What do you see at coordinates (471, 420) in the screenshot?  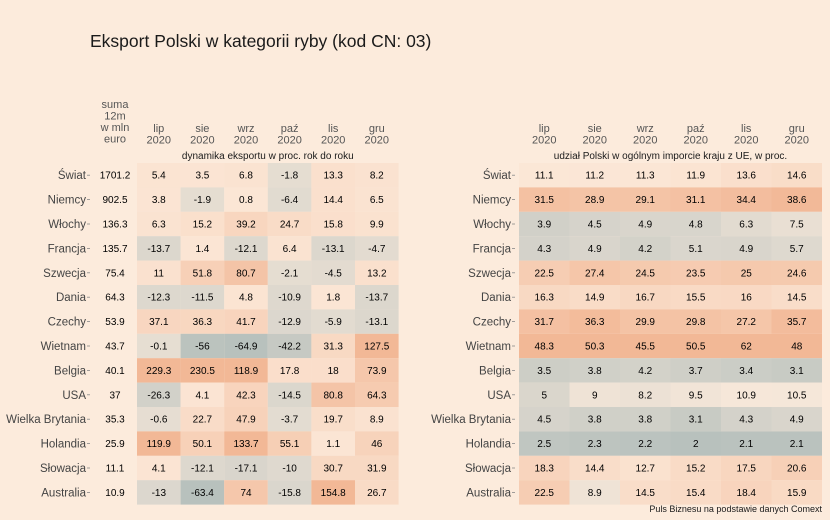 I see `row-label: Wielka Brytania` at bounding box center [471, 420].